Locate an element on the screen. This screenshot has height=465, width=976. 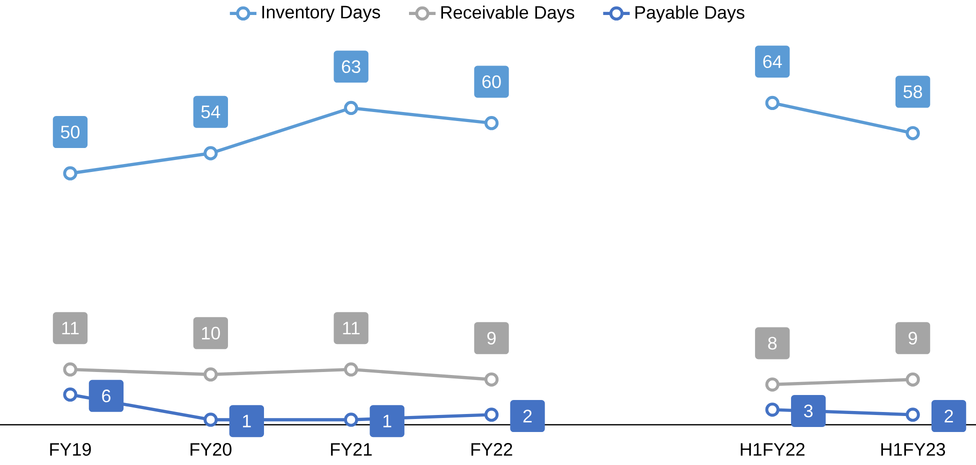
legend-label: Receivable Days is located at coordinates (507, 14).